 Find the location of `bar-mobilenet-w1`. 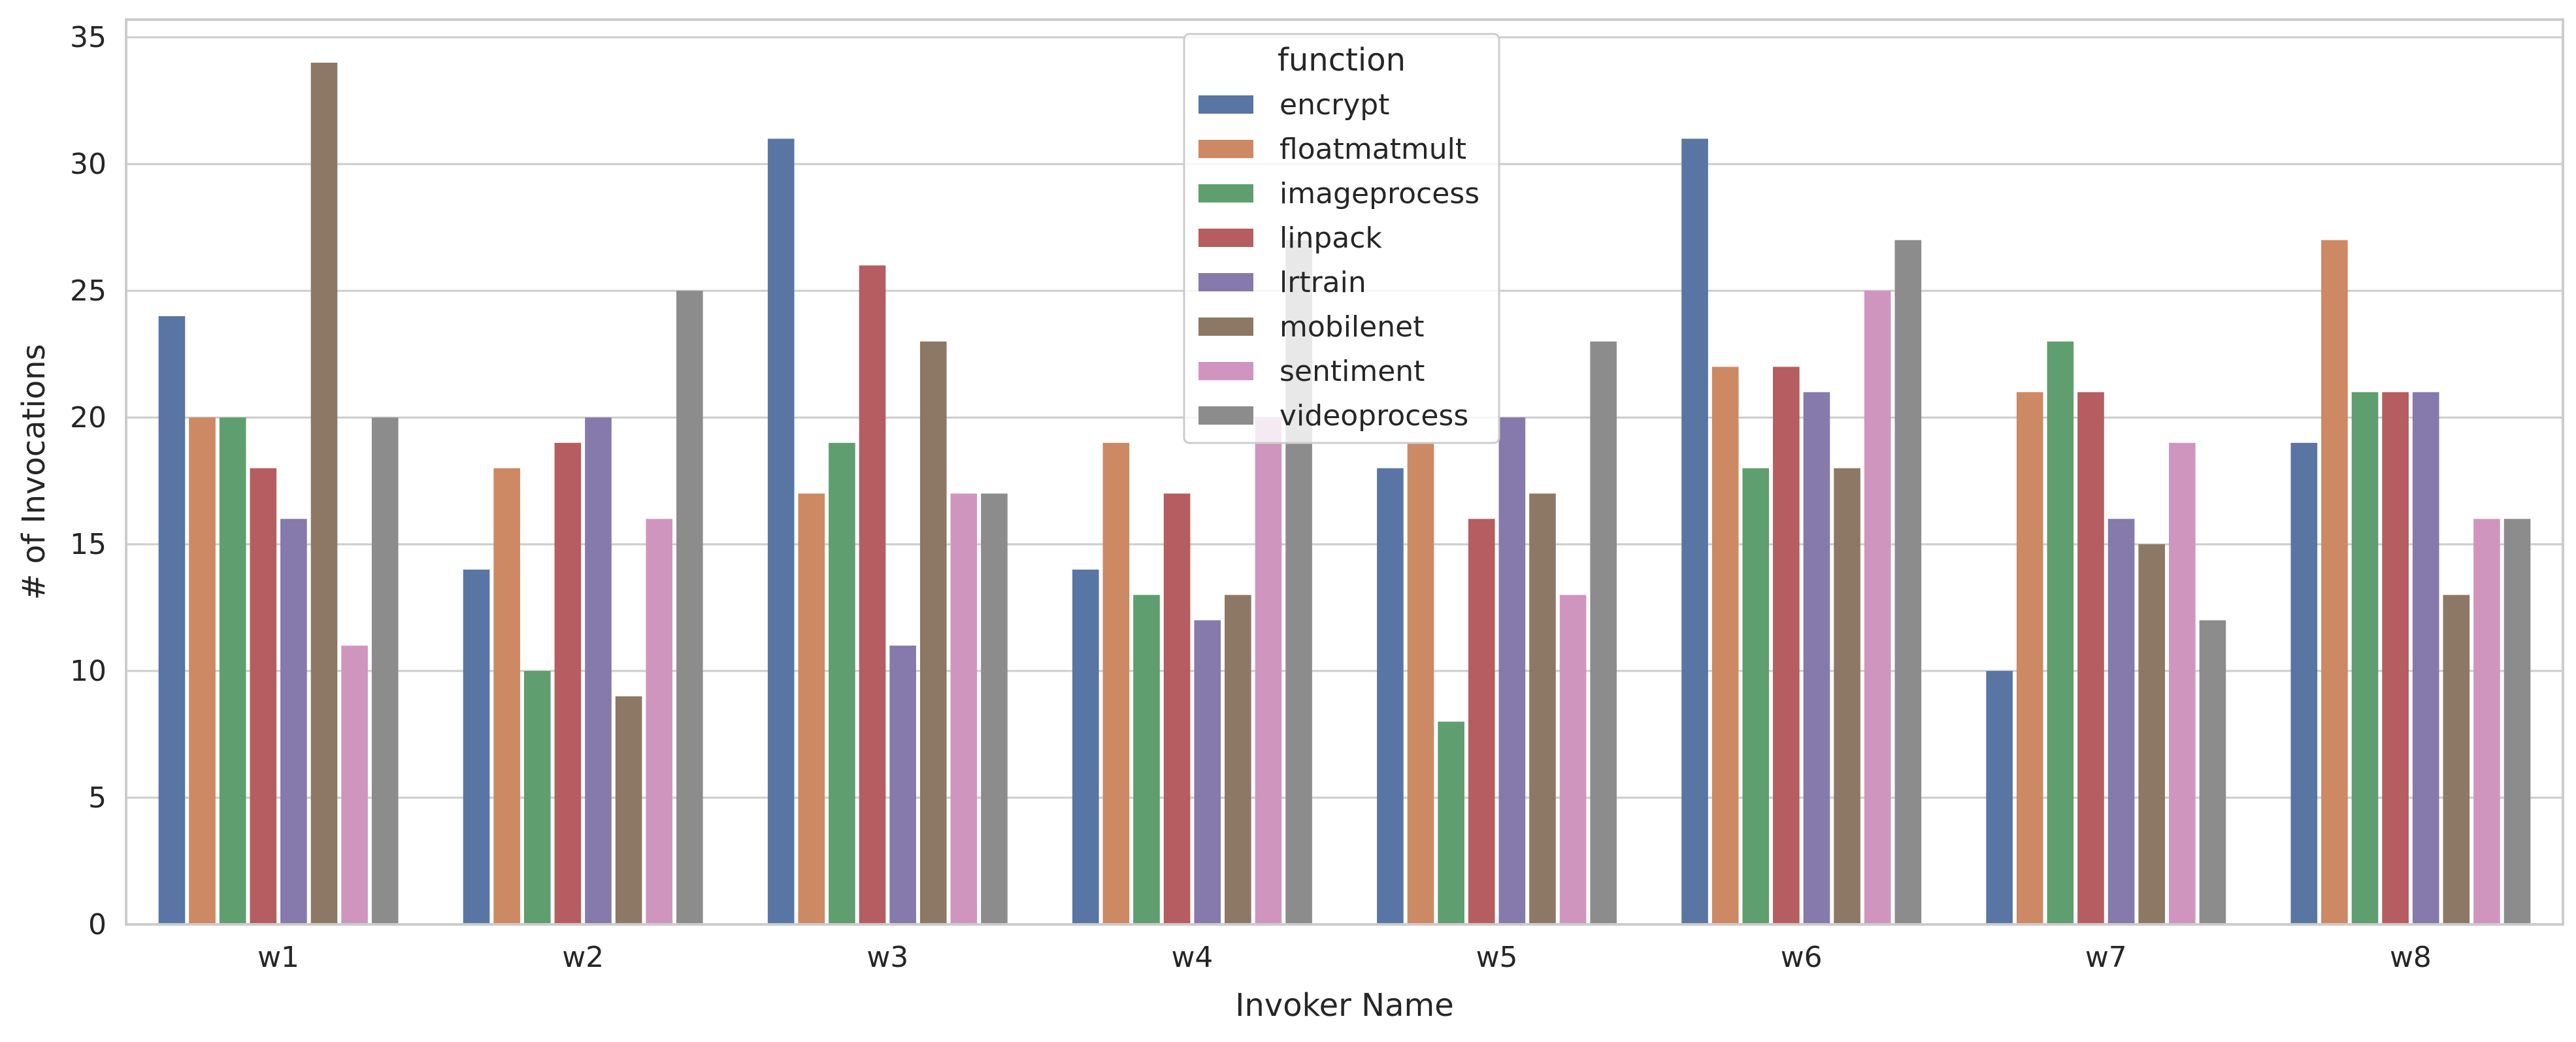

bar-mobilenet-w1 is located at coordinates (324, 493).